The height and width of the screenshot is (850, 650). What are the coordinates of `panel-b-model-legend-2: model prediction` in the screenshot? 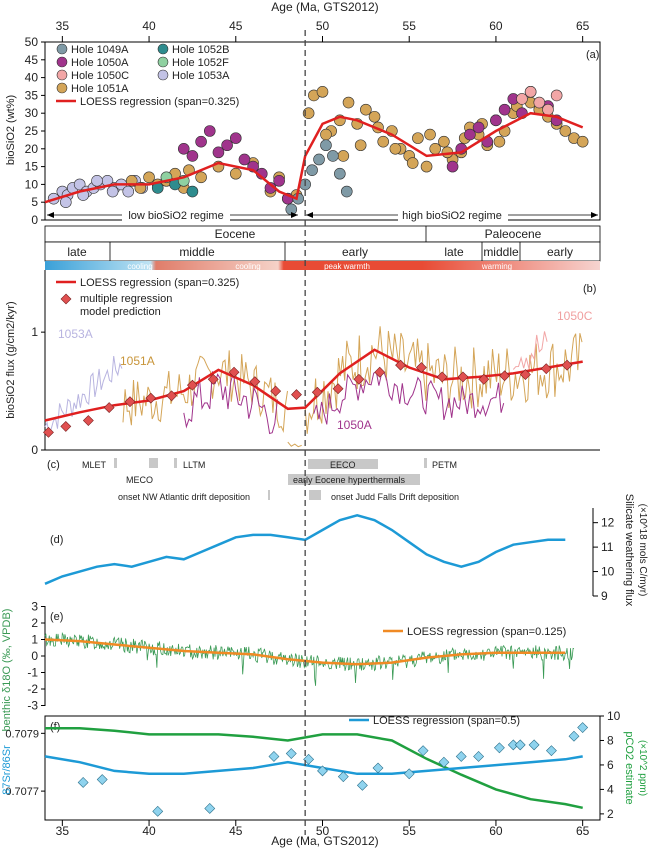 It's located at (120, 312).